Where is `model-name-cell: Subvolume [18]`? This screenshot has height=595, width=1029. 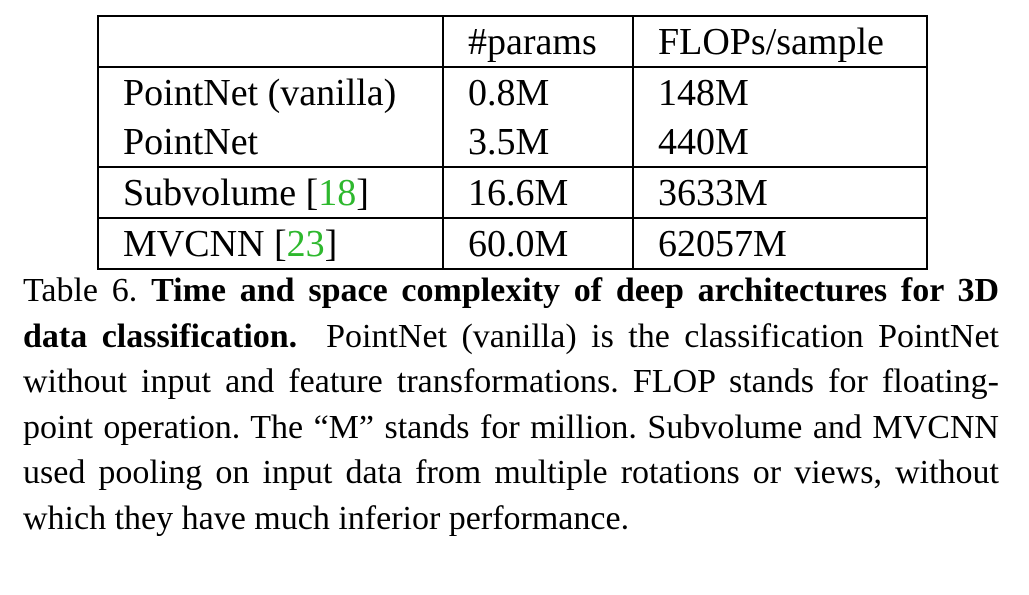 model-name-cell: Subvolume [18] is located at coordinates (270, 193).